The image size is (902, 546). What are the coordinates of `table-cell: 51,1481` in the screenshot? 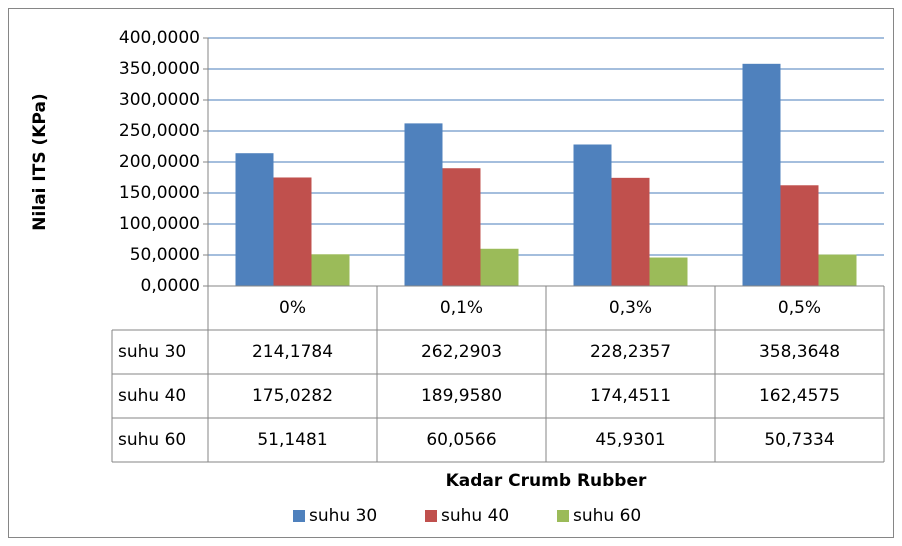 It's located at (292, 440).